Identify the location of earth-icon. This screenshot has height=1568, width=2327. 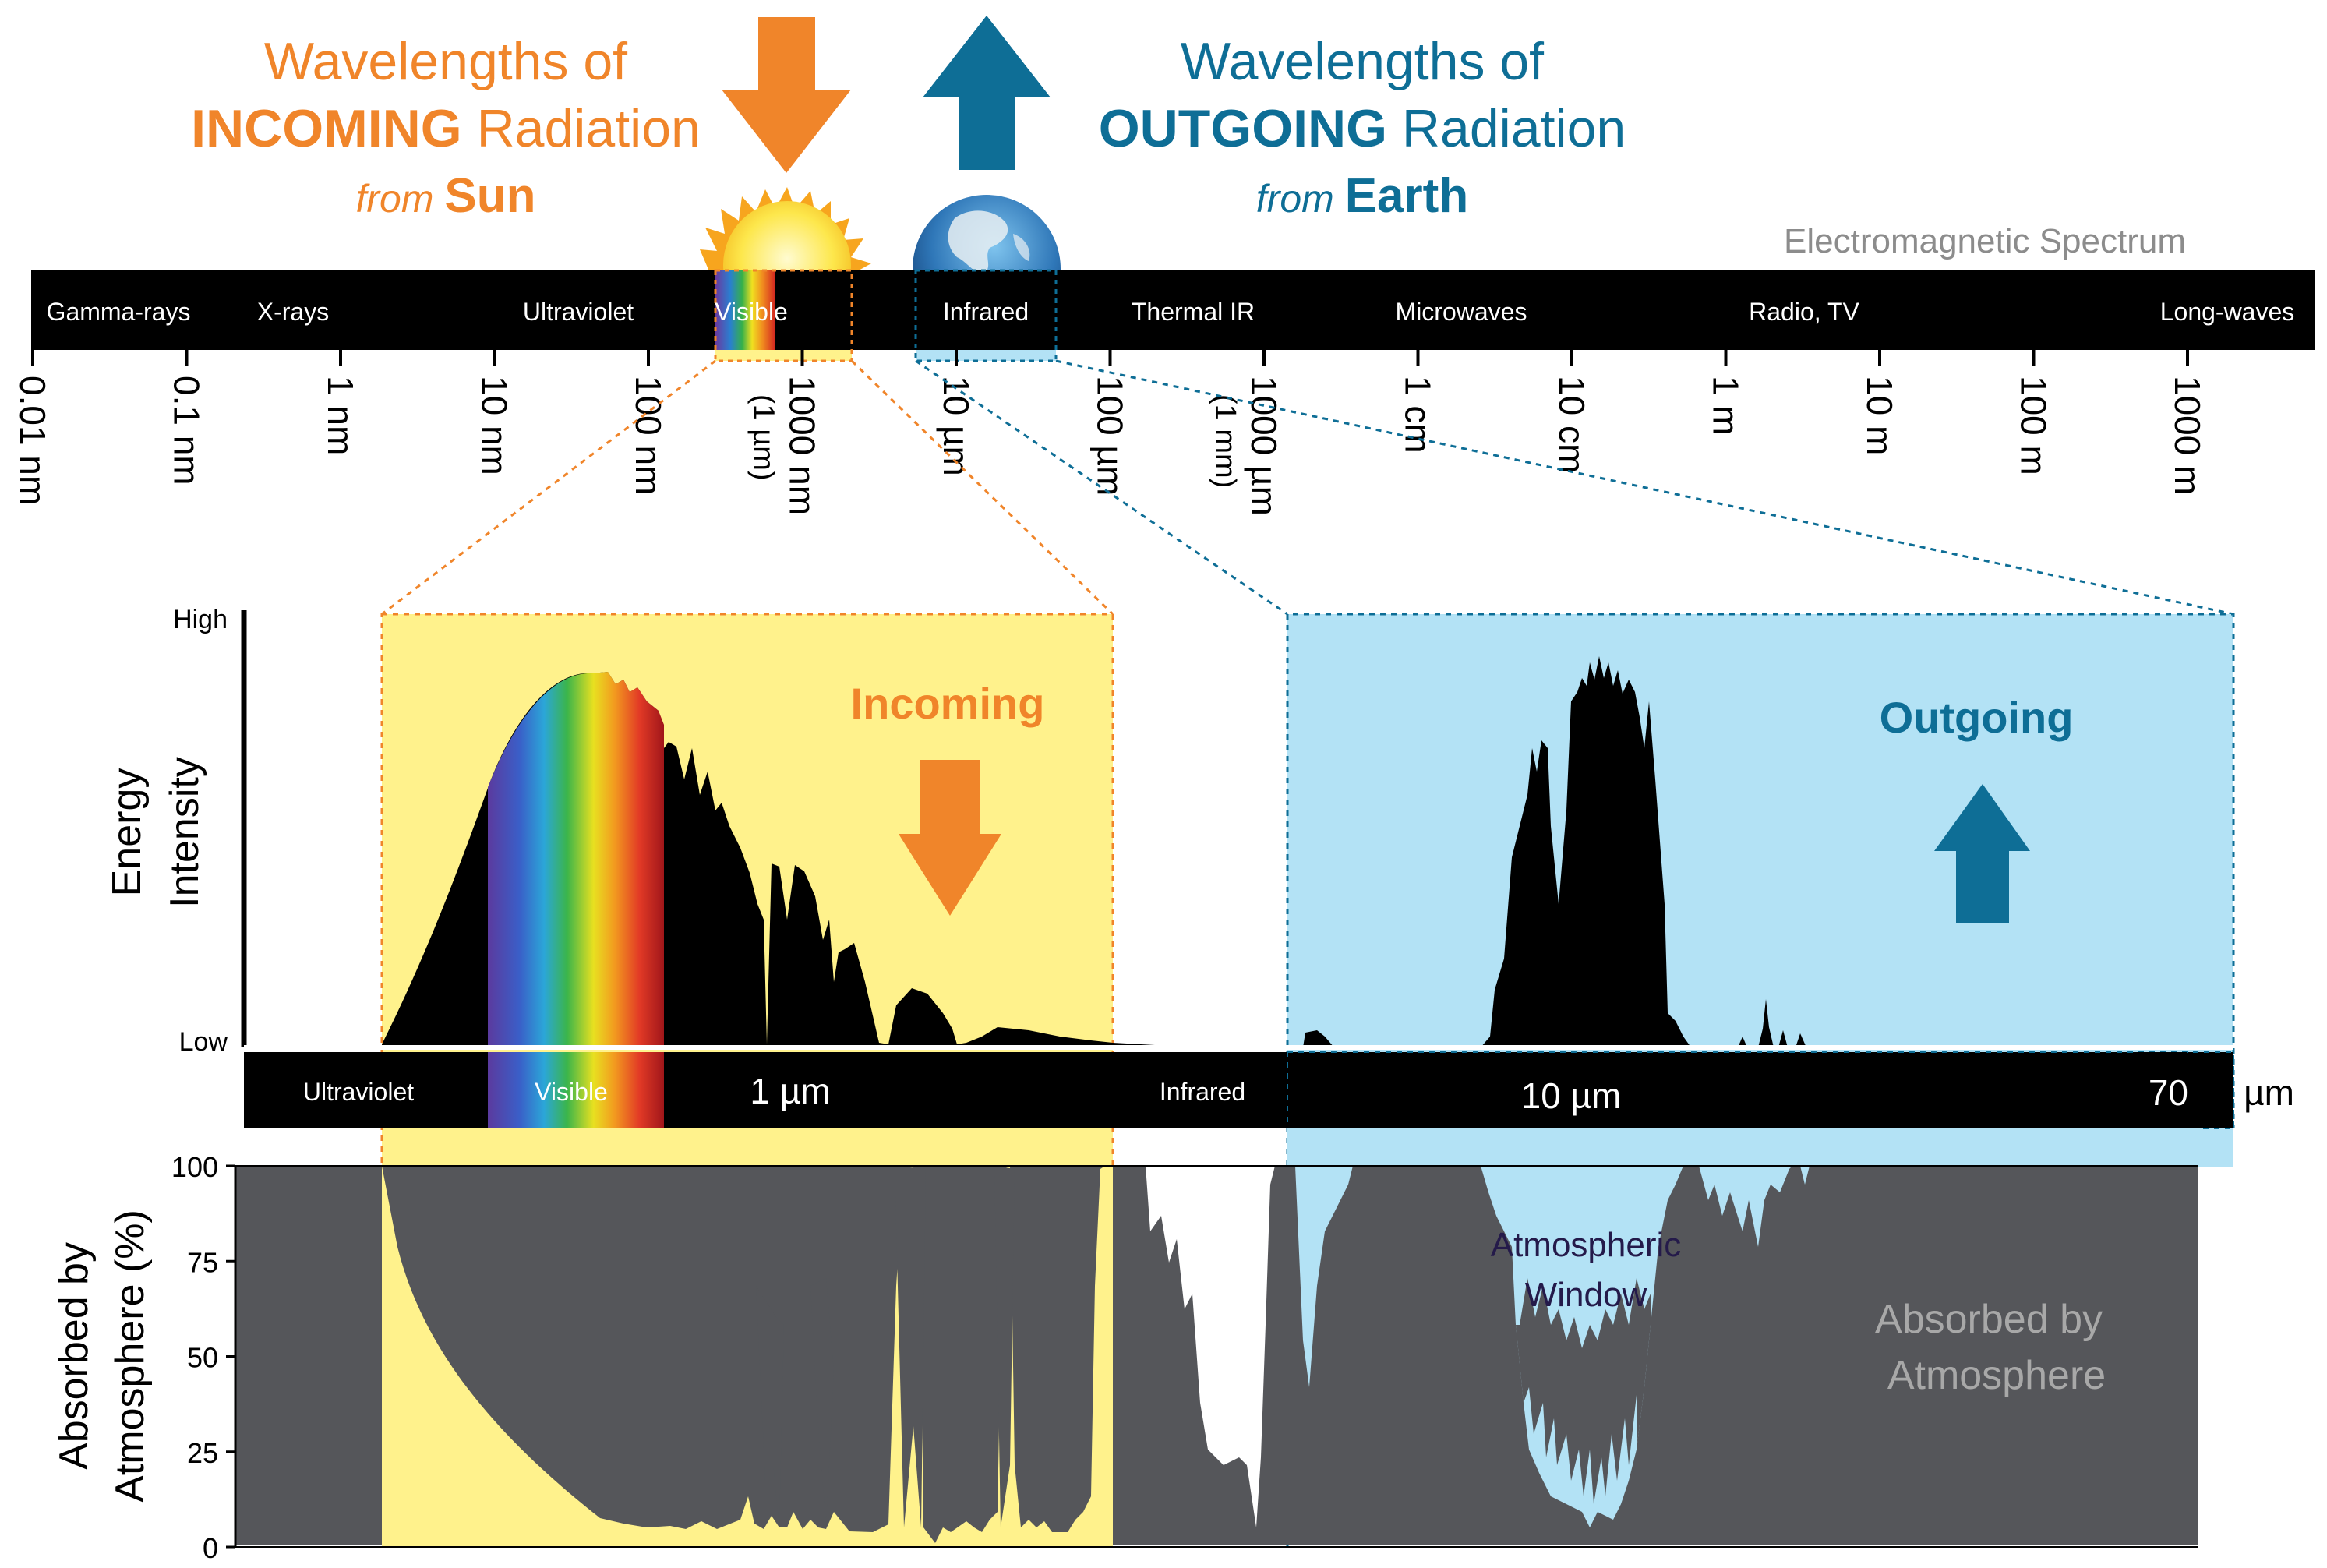
(987, 232).